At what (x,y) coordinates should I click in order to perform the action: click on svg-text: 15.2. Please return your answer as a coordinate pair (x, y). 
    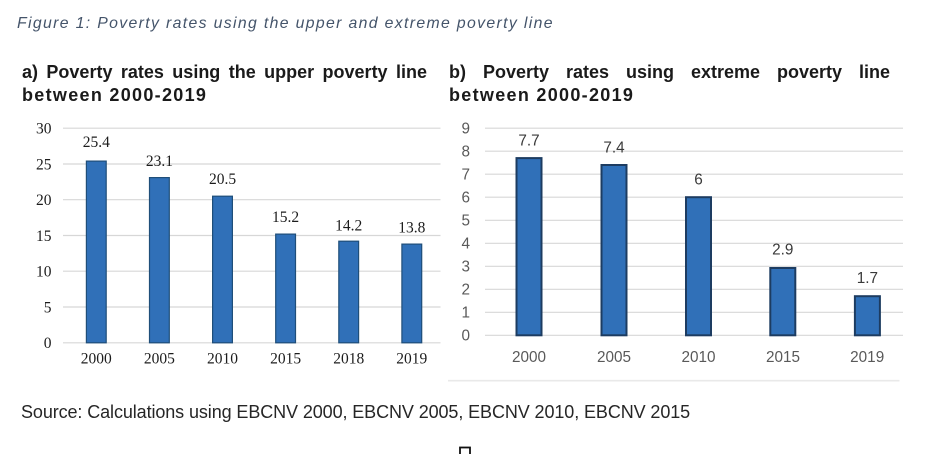
    Looking at the image, I should click on (285, 217).